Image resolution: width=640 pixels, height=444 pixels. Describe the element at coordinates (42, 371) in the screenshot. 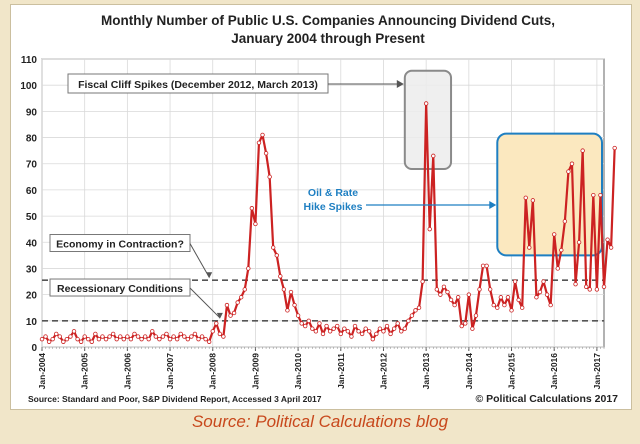

I see `x-tick-label: Jan-2004` at that location.